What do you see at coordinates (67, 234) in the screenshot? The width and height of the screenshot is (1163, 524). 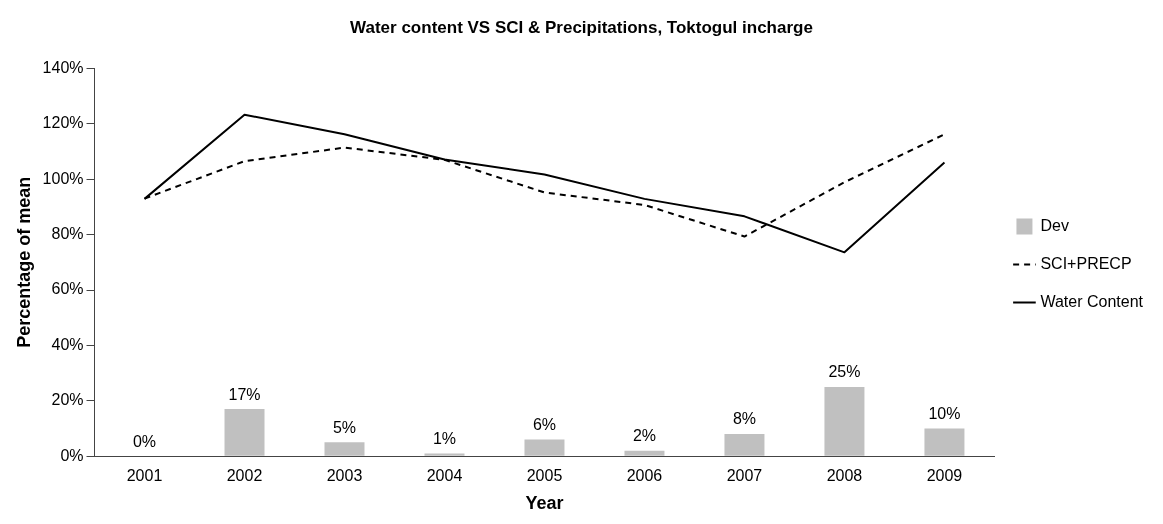 I see `y-tick-label: 80%` at bounding box center [67, 234].